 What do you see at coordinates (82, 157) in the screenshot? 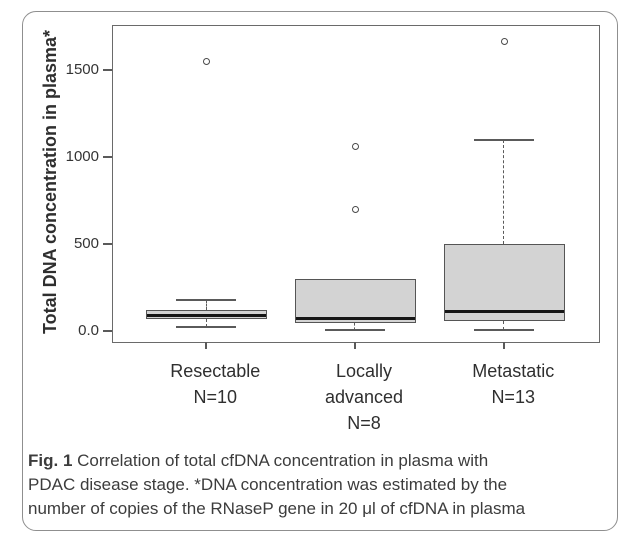
I see `y-tick-label: 1000` at bounding box center [82, 157].